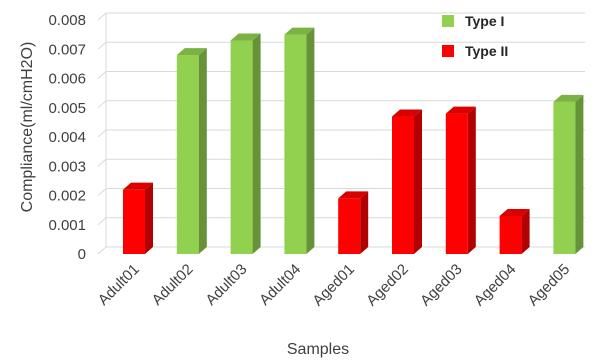 The width and height of the screenshot is (603, 363). I want to click on legend-label: Type II, so click(486, 51).